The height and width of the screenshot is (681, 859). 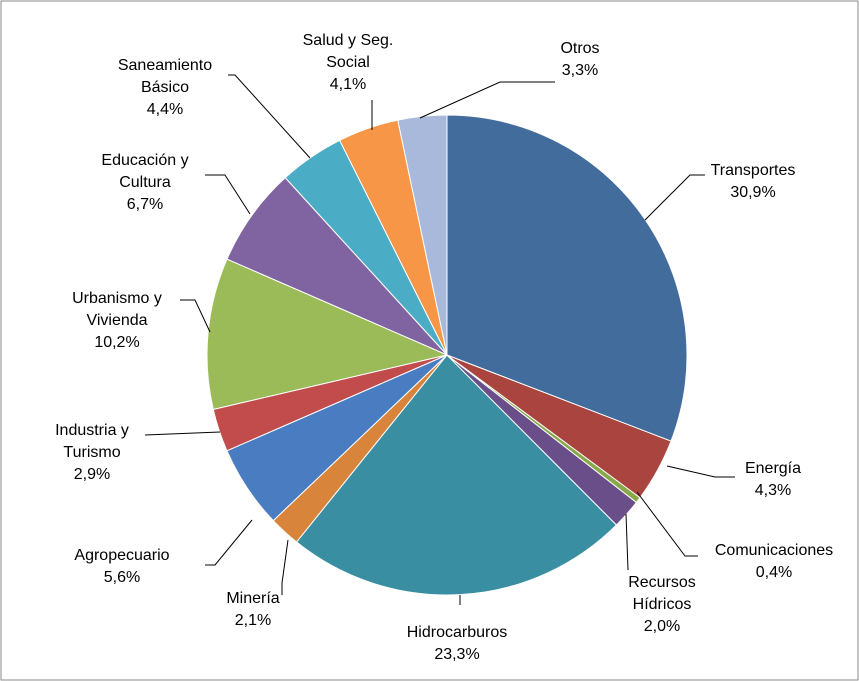 I want to click on value-label: 0,4%, so click(x=774, y=572).